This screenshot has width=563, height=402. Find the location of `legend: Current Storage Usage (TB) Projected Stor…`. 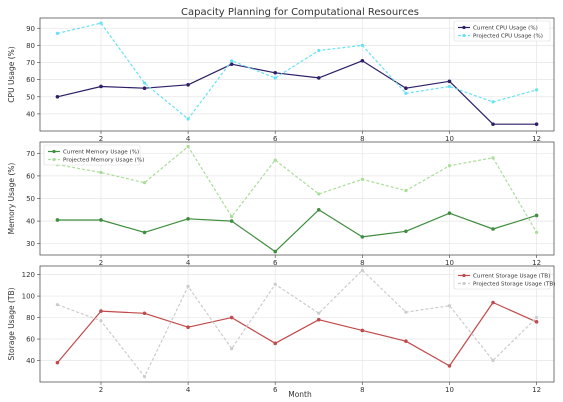

legend: Current Storage Usage (TB) Projected Stor… is located at coordinates (504, 279).